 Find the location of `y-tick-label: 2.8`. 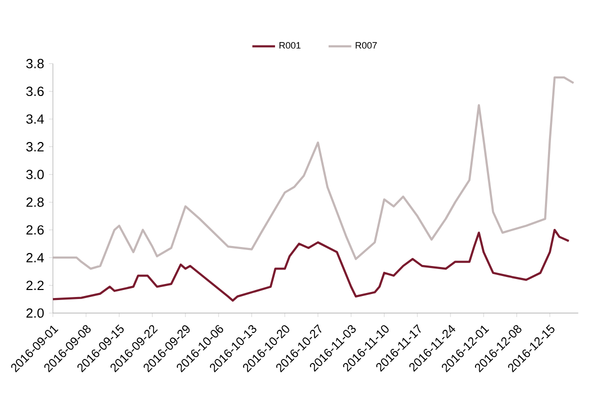

y-tick-label: 2.8 is located at coordinates (35, 202).